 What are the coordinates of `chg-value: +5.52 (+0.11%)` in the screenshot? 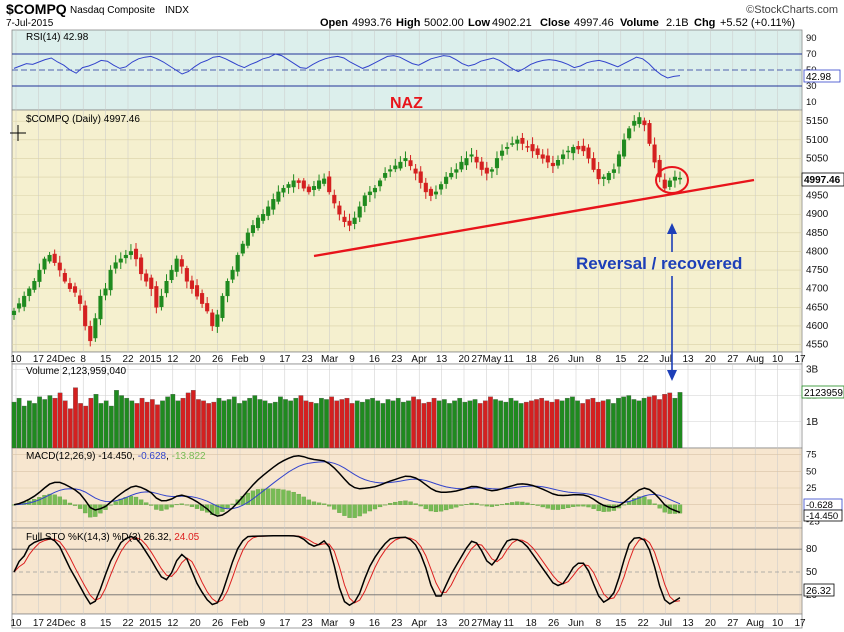 It's located at (757, 23).